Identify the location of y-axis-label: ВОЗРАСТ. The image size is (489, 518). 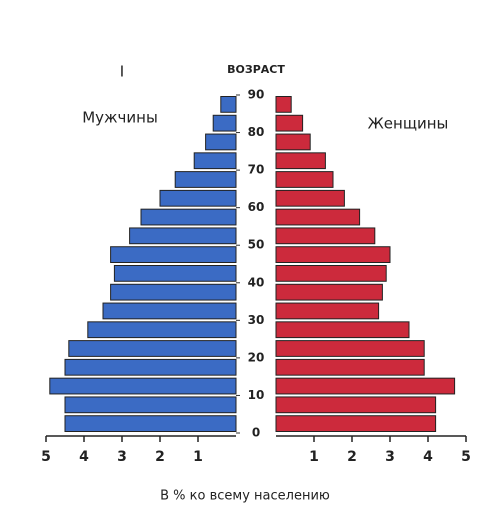
(256, 69).